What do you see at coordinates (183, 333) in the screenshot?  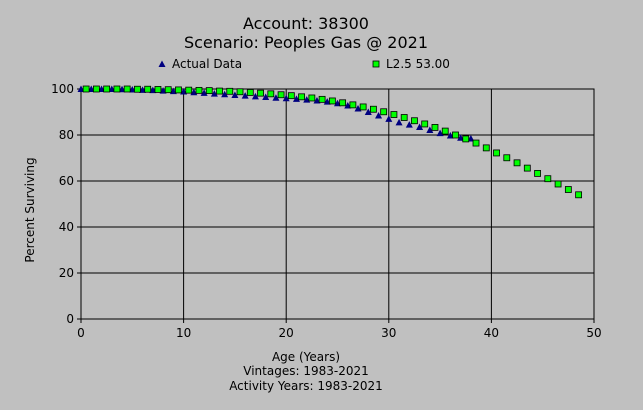 I see `x-tick-label: 10` at bounding box center [183, 333].